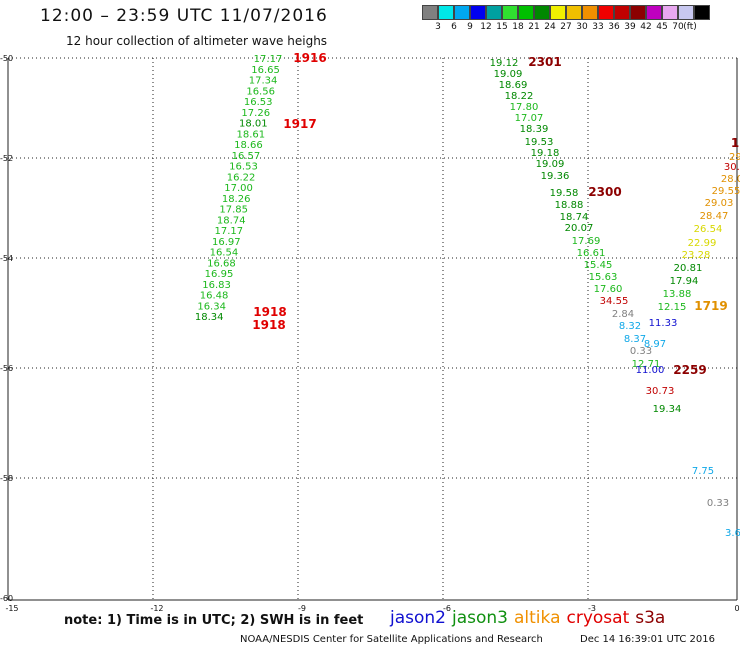 Image resolution: width=740 pixels, height=650 pixels. I want to click on latitude-label: -54, so click(6, 258).